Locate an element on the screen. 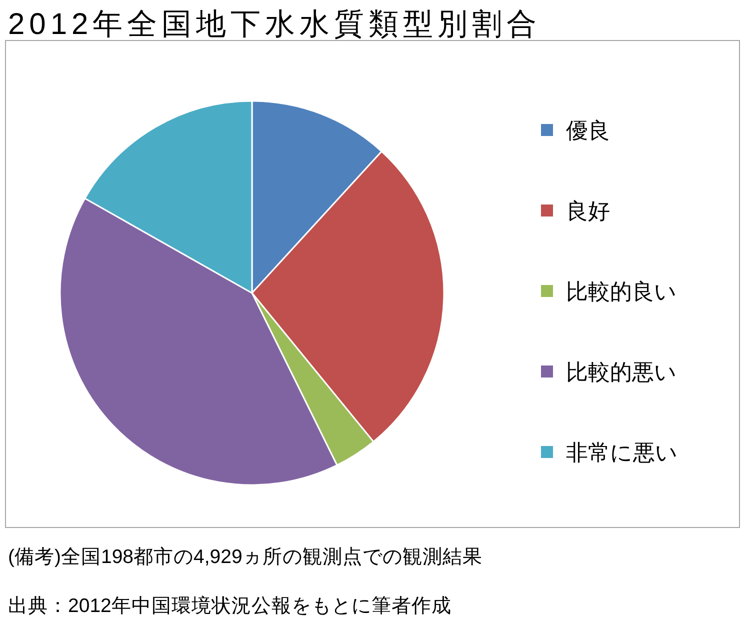  title: 2012年全国地下水水質類型別割合 is located at coordinates (275, 24).